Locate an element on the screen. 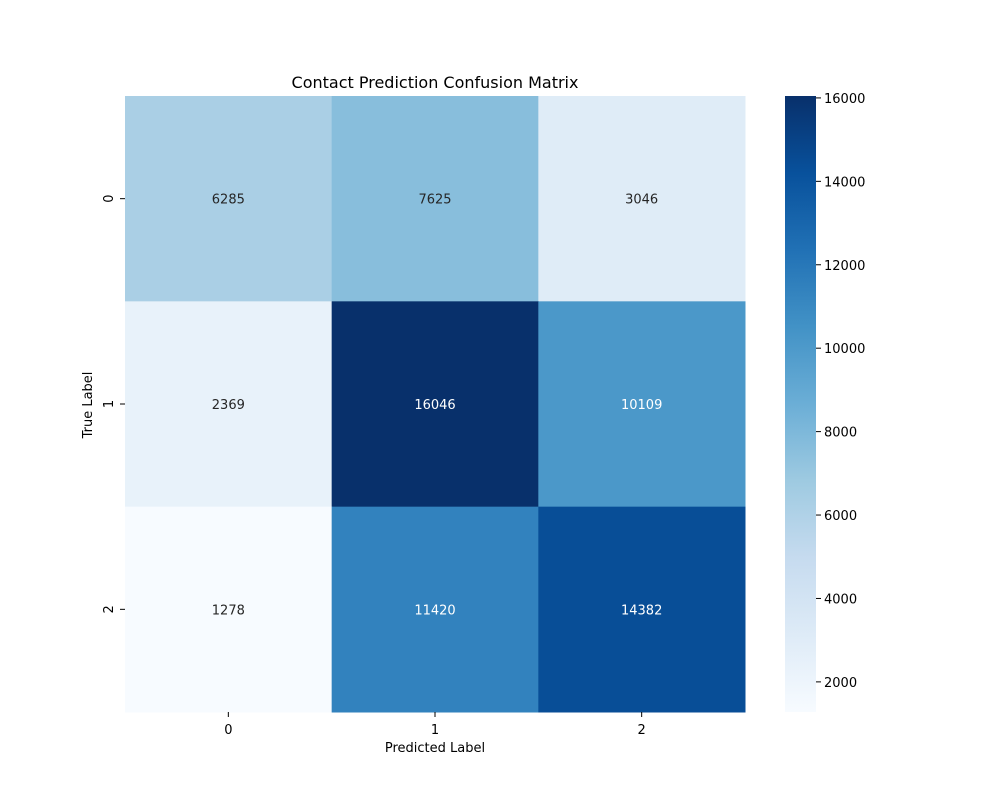 This screenshot has height=800, width=1000. colorbar-tick-label: 2000 is located at coordinates (840, 683).